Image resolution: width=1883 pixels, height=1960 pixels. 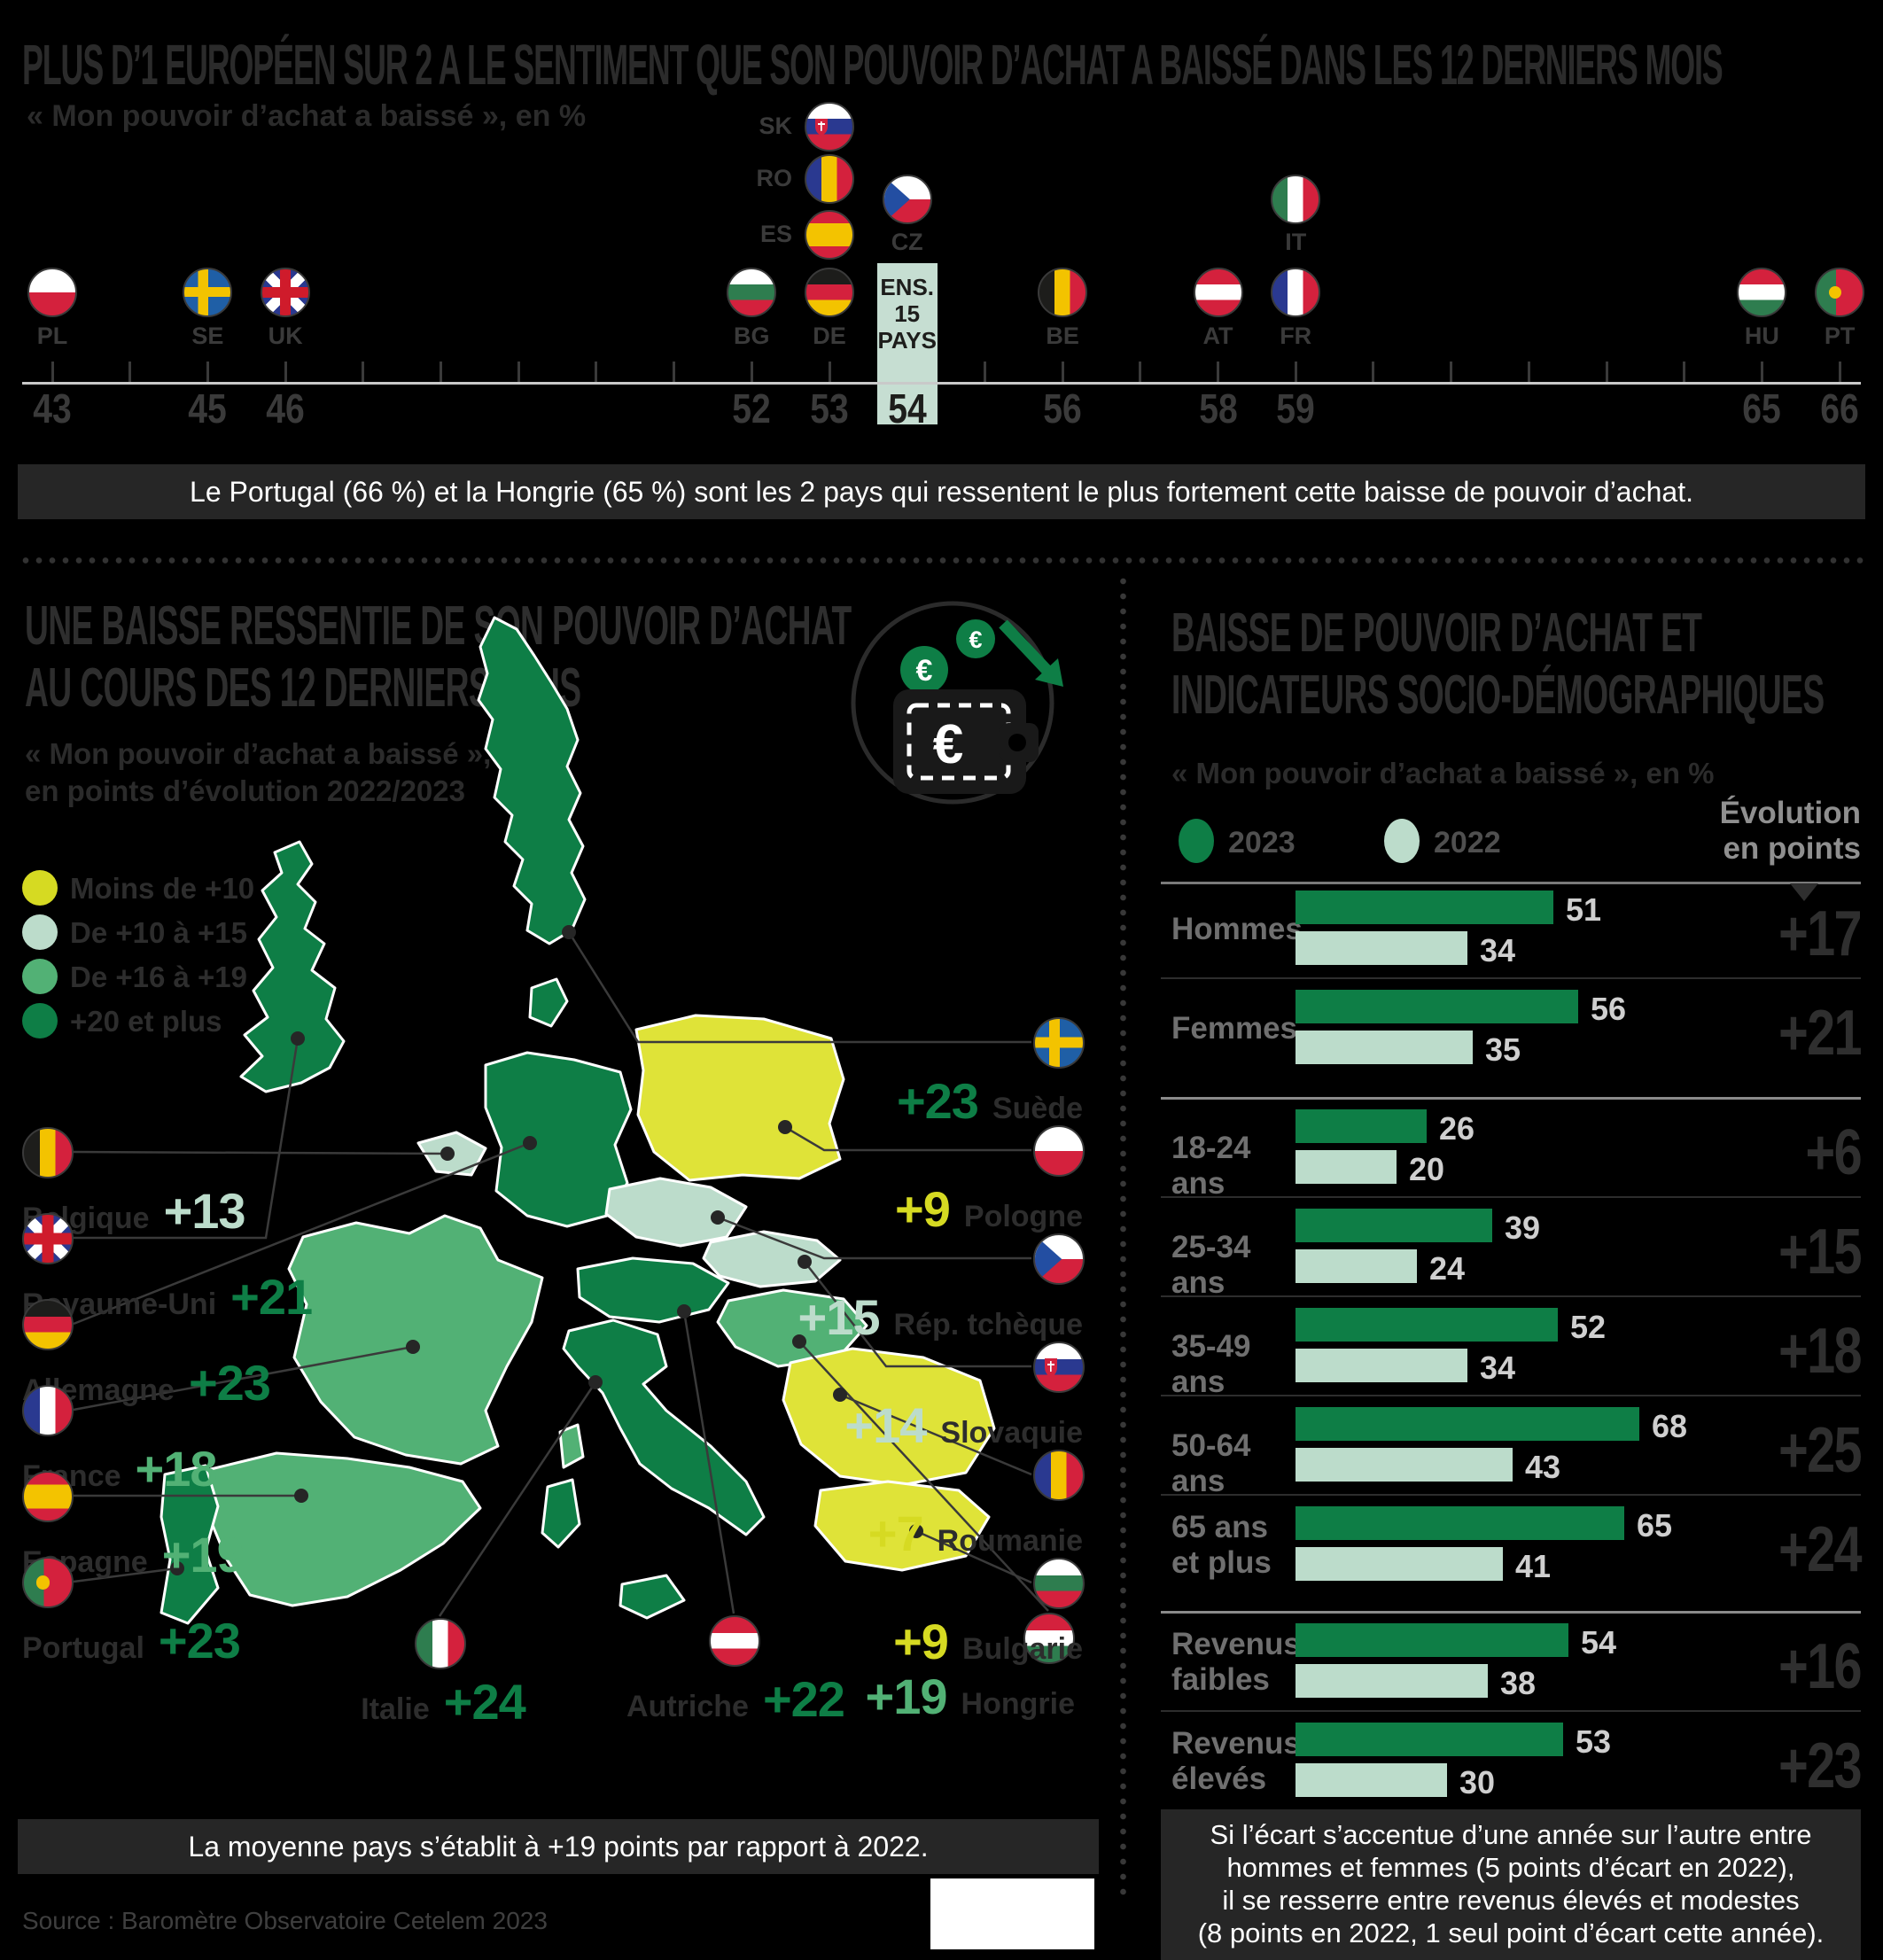 What do you see at coordinates (176, 1469) in the screenshot?
I see `callout-evolution-value: +18` at bounding box center [176, 1469].